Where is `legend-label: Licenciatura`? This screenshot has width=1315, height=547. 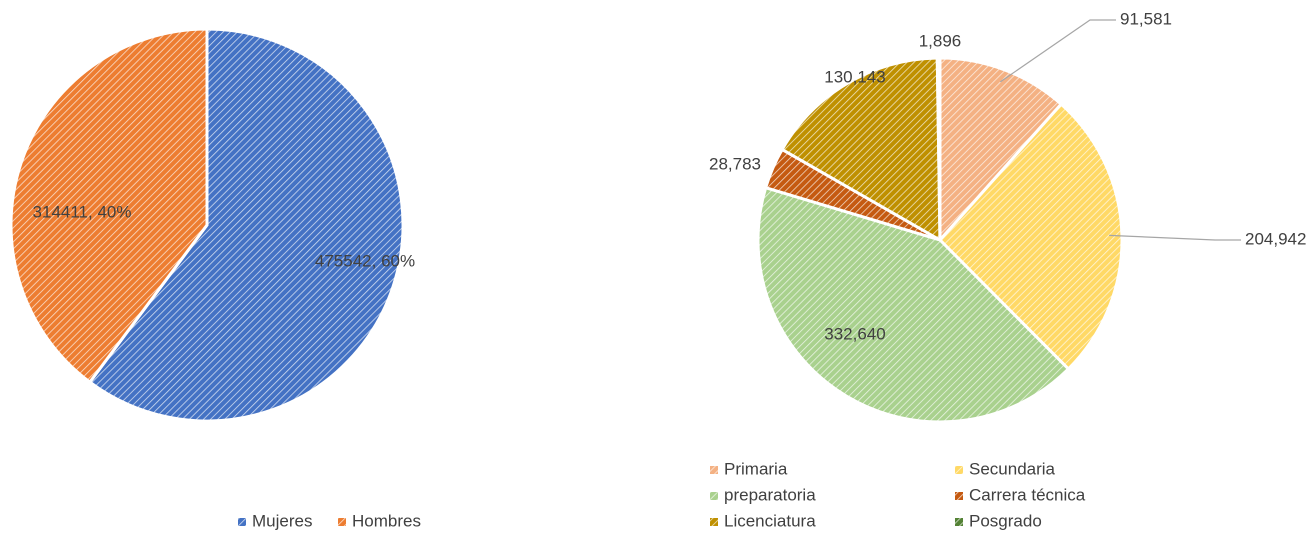
legend-label: Licenciatura is located at coordinates (770, 520).